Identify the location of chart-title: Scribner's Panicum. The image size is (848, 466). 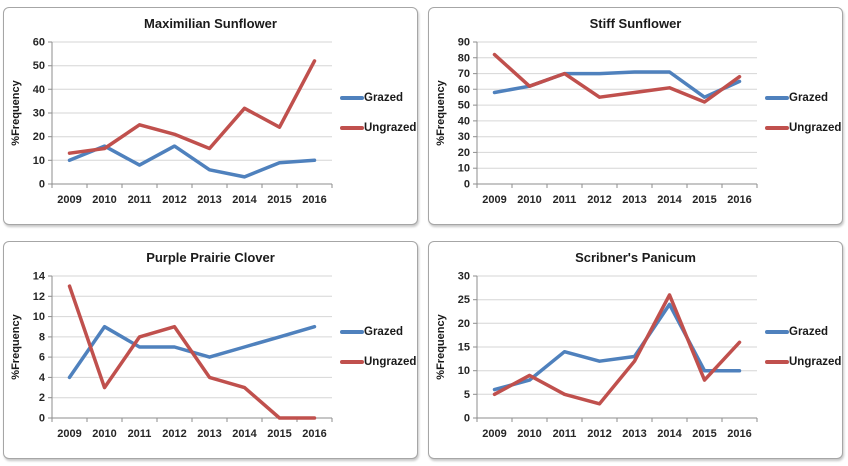
(635, 257).